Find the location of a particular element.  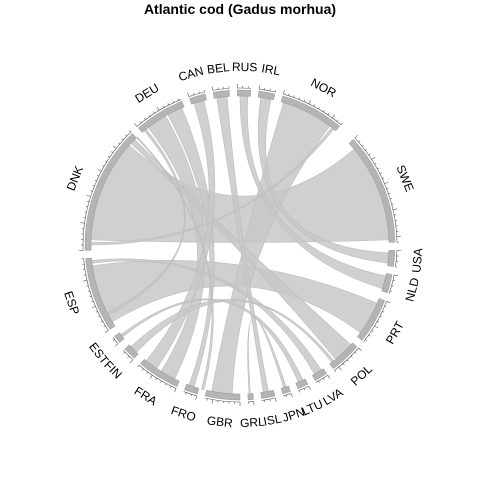

sector-label-fra: FRA is located at coordinates (146, 396).